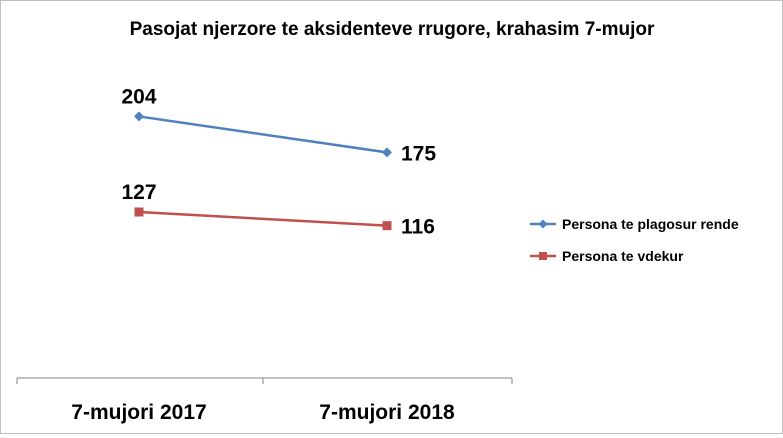  What do you see at coordinates (138, 192) in the screenshot?
I see `data-label: 127` at bounding box center [138, 192].